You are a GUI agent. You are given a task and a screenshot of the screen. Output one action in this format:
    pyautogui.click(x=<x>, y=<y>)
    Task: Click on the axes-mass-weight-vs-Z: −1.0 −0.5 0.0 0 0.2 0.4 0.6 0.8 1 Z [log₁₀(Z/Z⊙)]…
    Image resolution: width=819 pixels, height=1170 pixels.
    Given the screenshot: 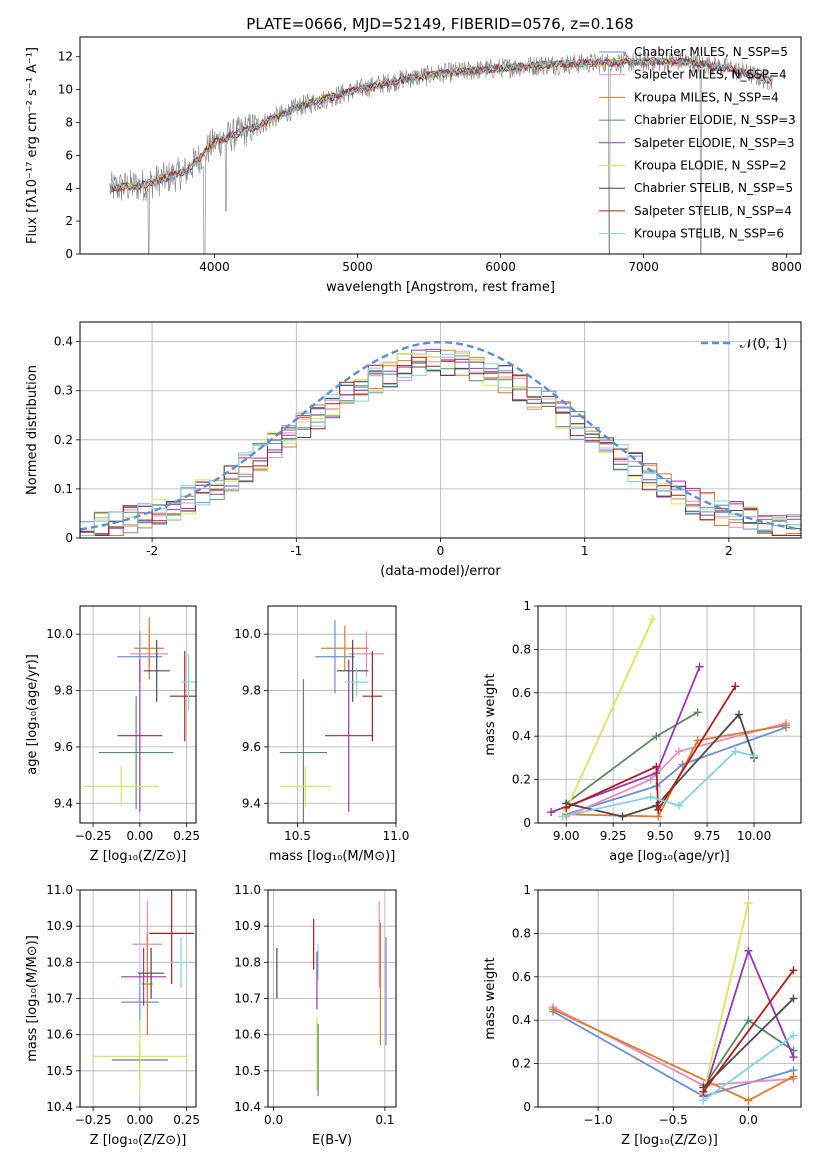 What is the action you would take?
    pyautogui.click(x=642, y=1015)
    